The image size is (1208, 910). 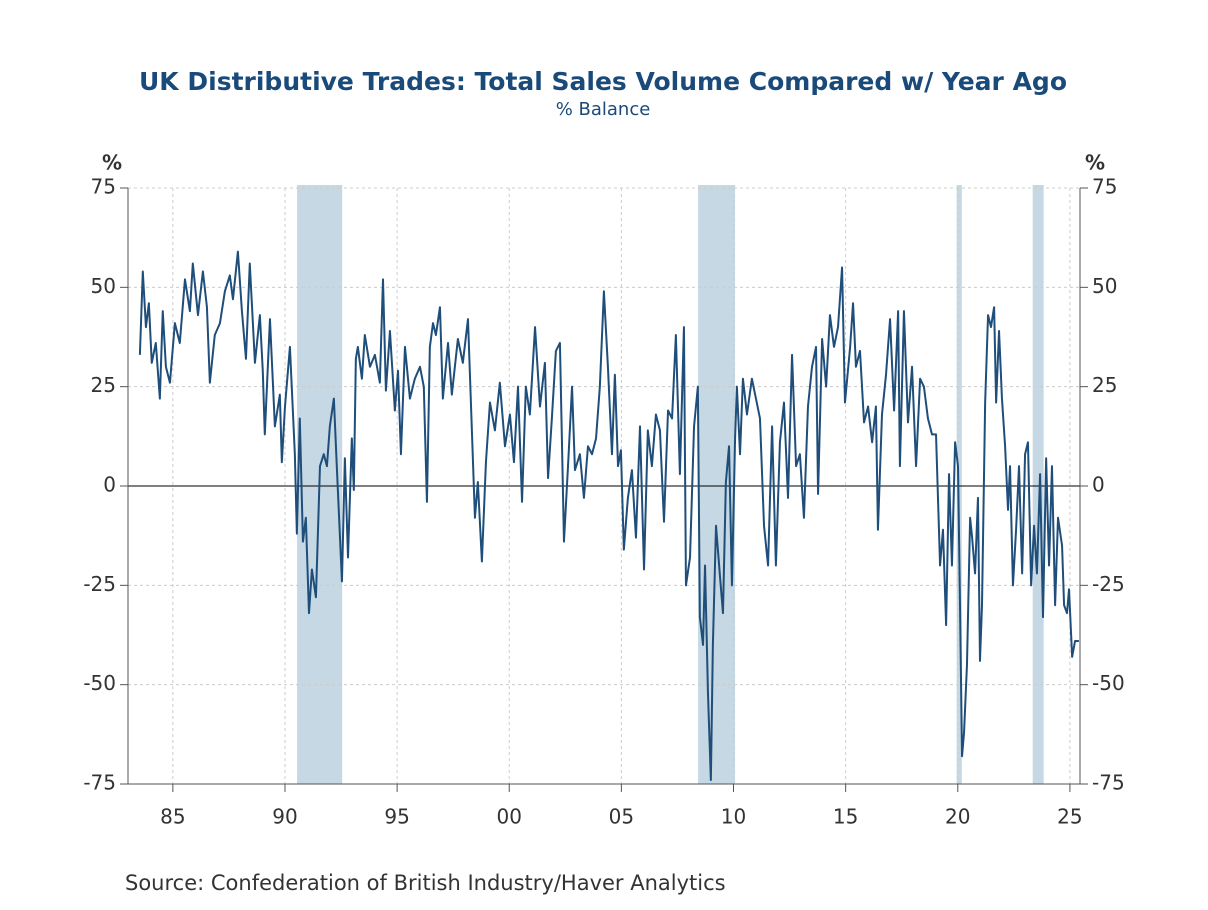 I want to click on y2-tick-label: 50, so click(x=1104, y=286).